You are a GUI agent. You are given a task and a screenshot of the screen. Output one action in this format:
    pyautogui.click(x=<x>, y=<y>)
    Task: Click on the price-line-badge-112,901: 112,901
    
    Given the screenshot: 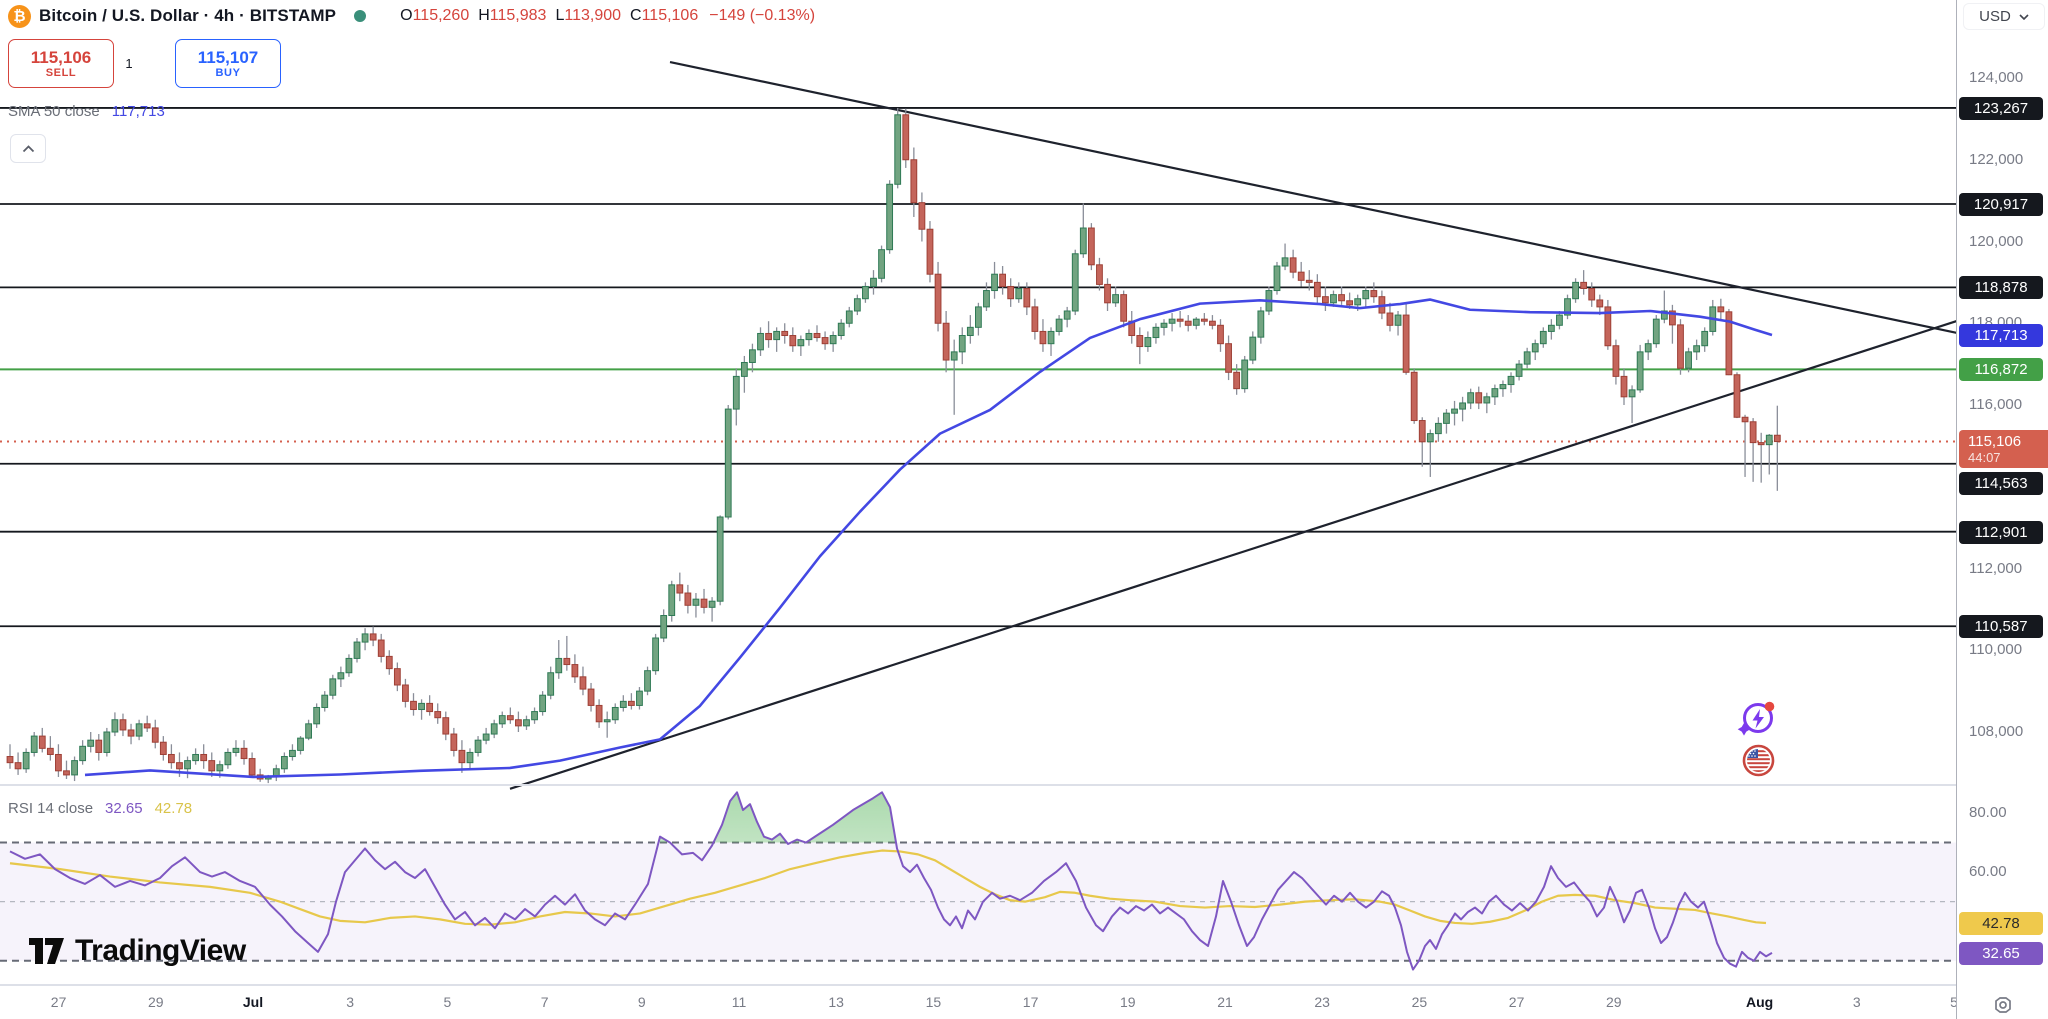 What is the action you would take?
    pyautogui.click(x=2001, y=532)
    